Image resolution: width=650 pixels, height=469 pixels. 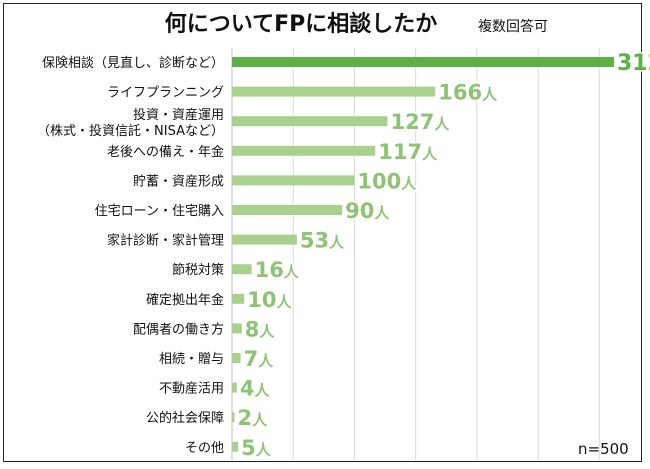 I want to click on category-label: 投資・資産運用（株式・投資信託・NISAなど）, so click(x=130, y=123).